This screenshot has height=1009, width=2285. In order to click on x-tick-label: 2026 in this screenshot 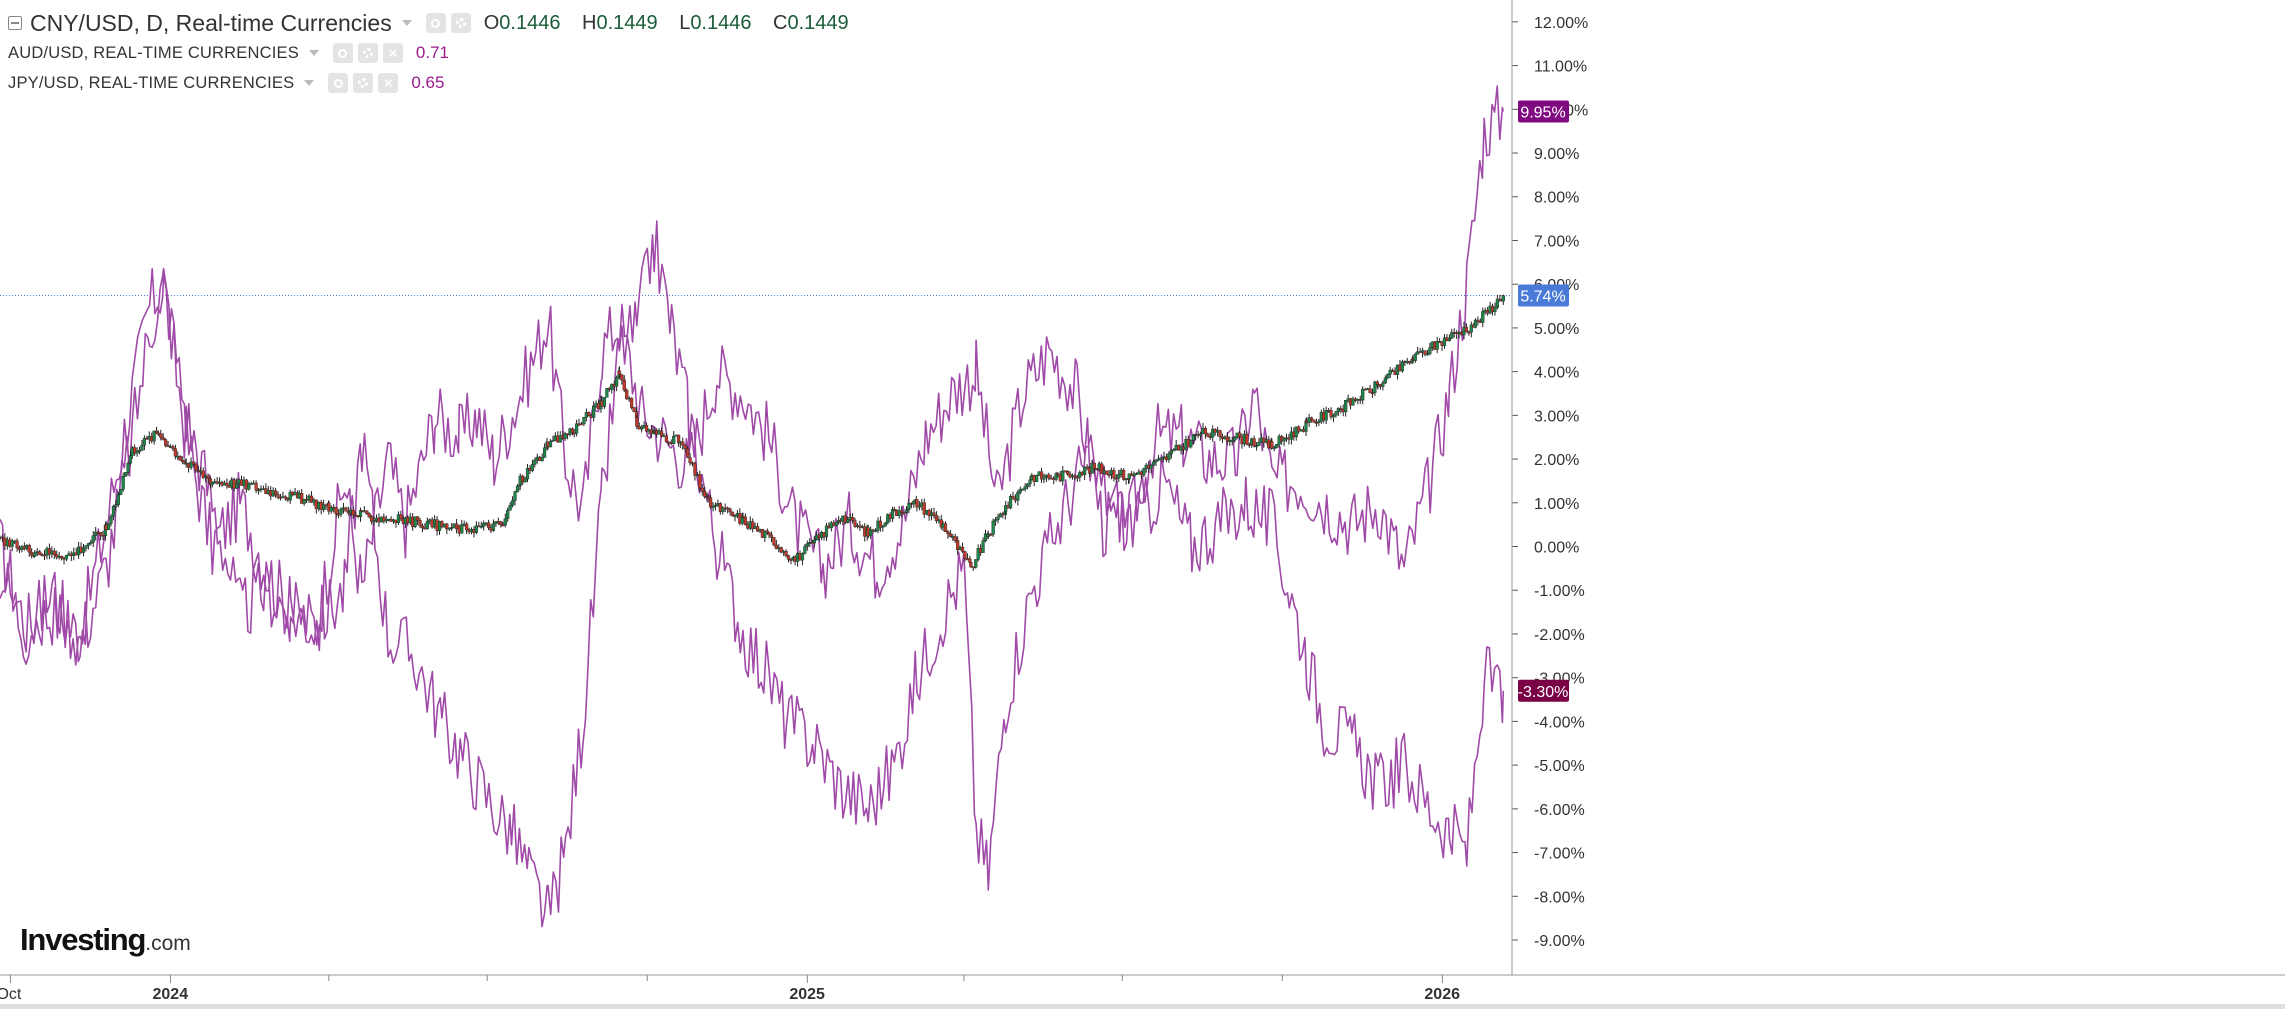, I will do `click(1442, 994)`.